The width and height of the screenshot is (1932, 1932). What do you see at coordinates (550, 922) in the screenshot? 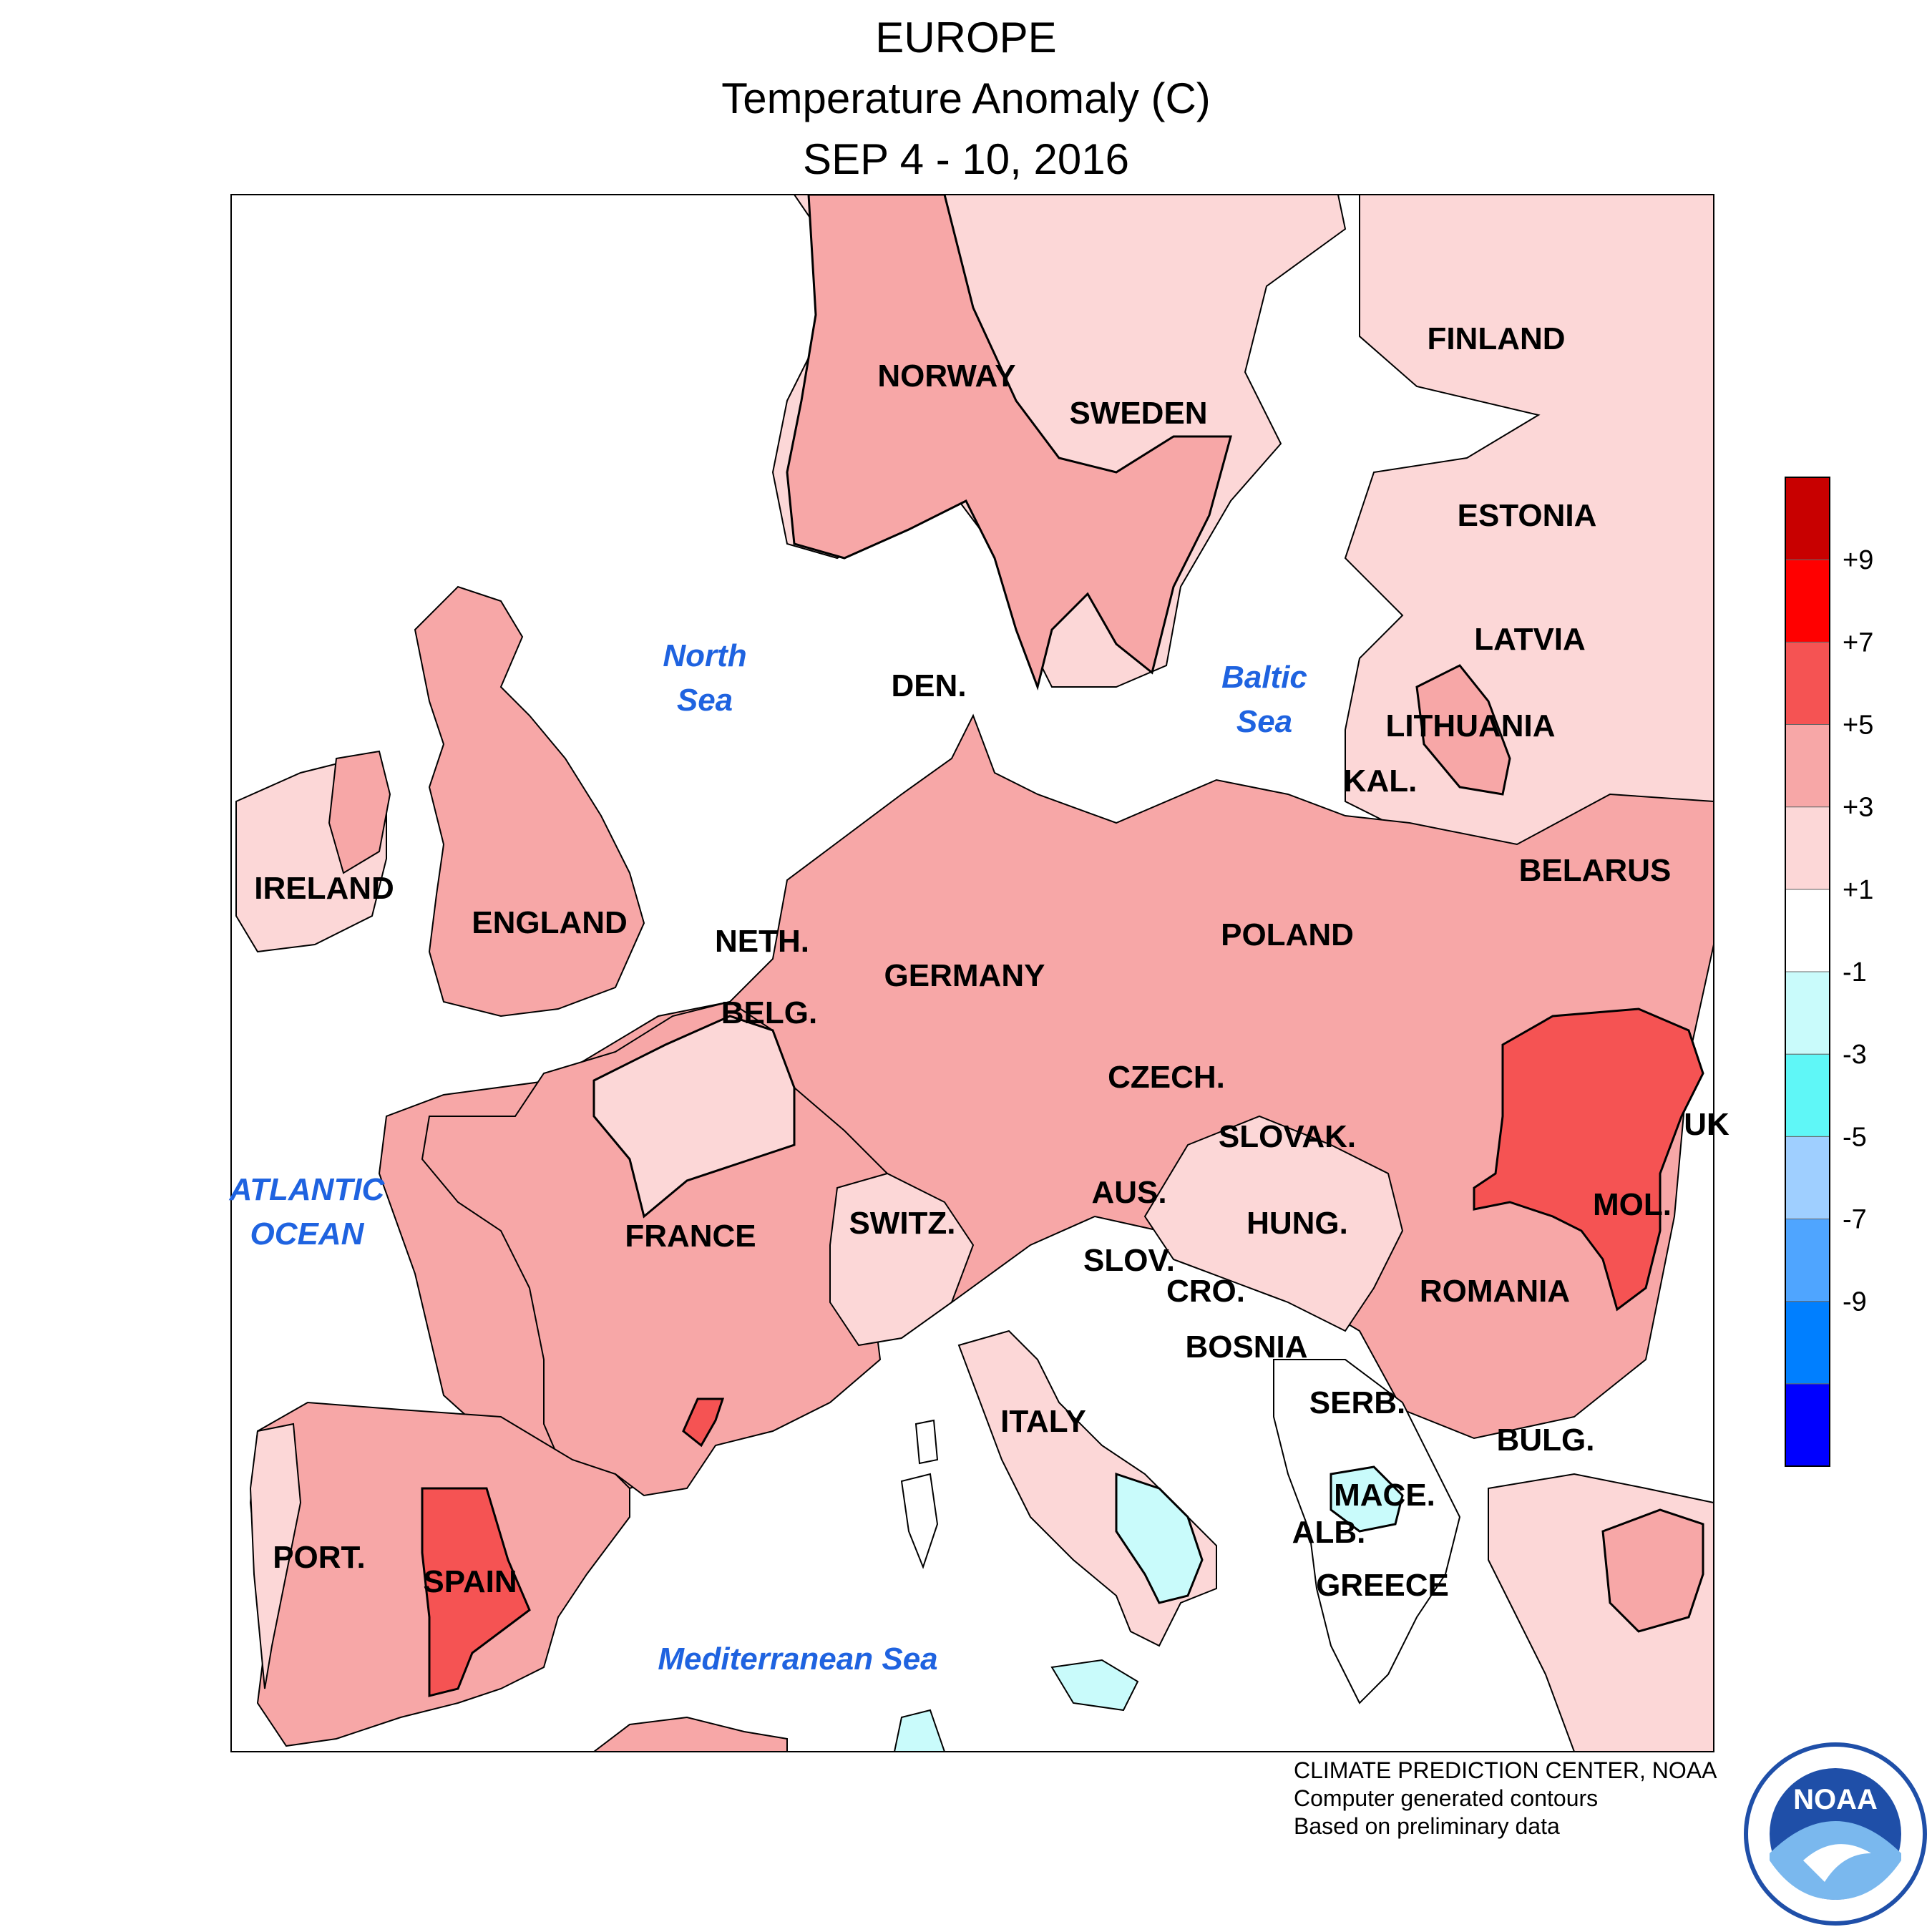
I see `label-england: ENGLAND` at bounding box center [550, 922].